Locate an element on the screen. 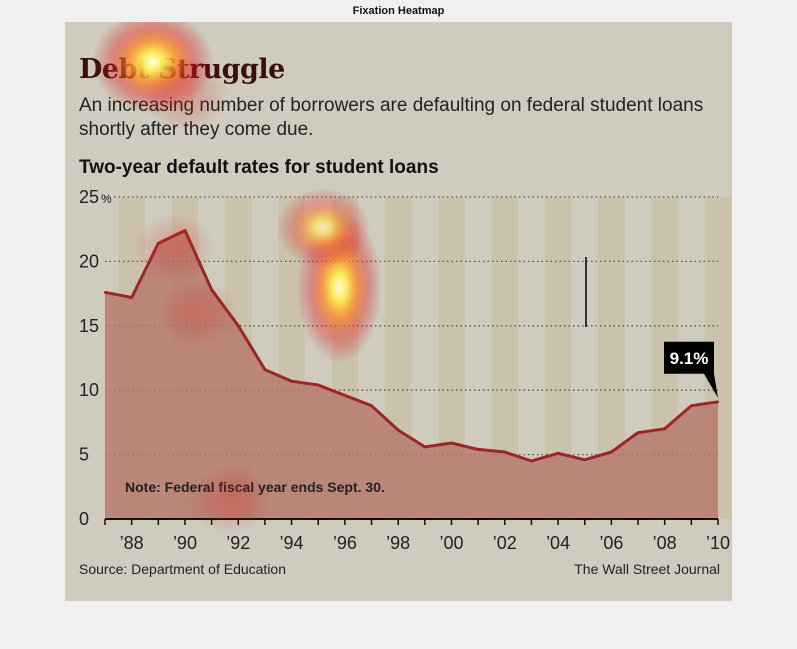 The image size is (797, 649). point-2007 is located at coordinates (638, 432).